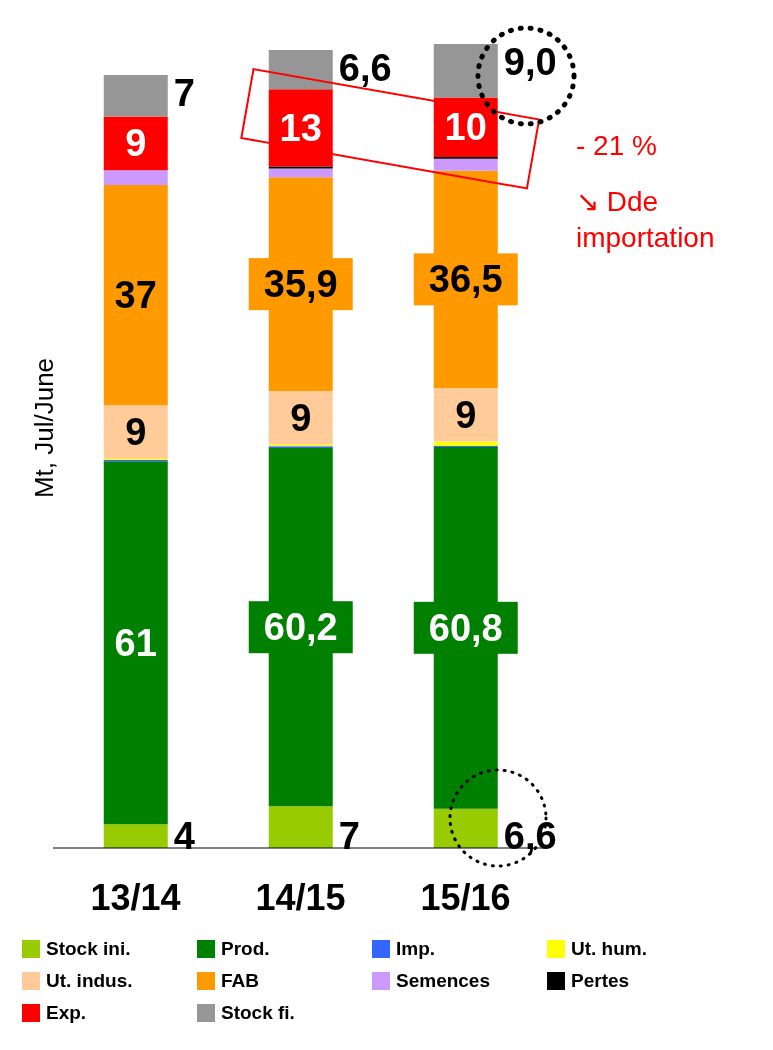  I want to click on legend-label: Prod., so click(245, 949).